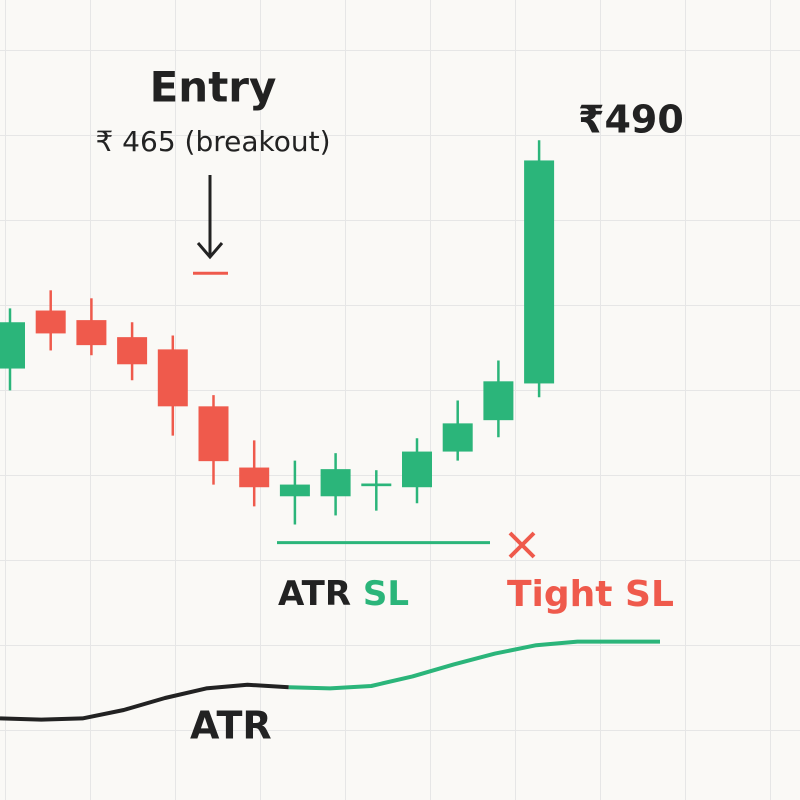 This screenshot has width=800, height=800. Describe the element at coordinates (386, 594) in the screenshot. I see `atr-sl-label-sl: SL` at that location.